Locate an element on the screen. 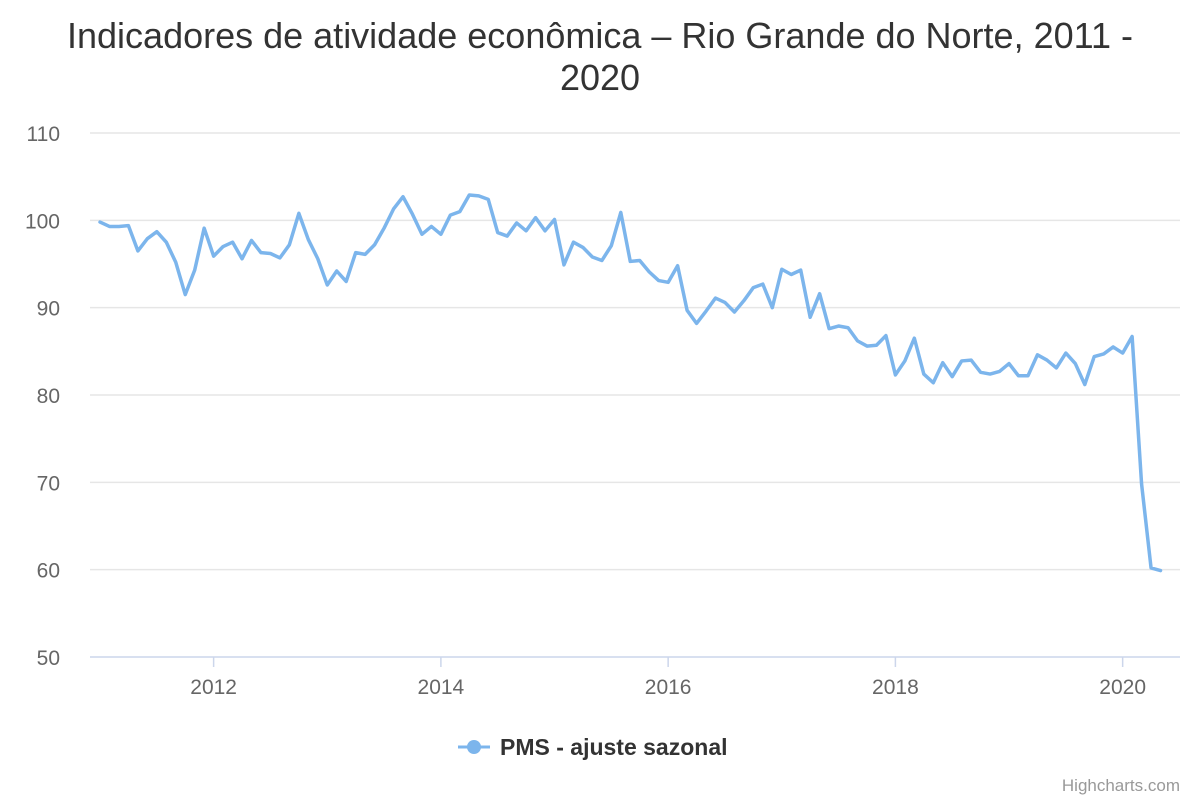 The height and width of the screenshot is (800, 1200). legend-label-pms: PMS - ajuste sazonal is located at coordinates (614, 747).